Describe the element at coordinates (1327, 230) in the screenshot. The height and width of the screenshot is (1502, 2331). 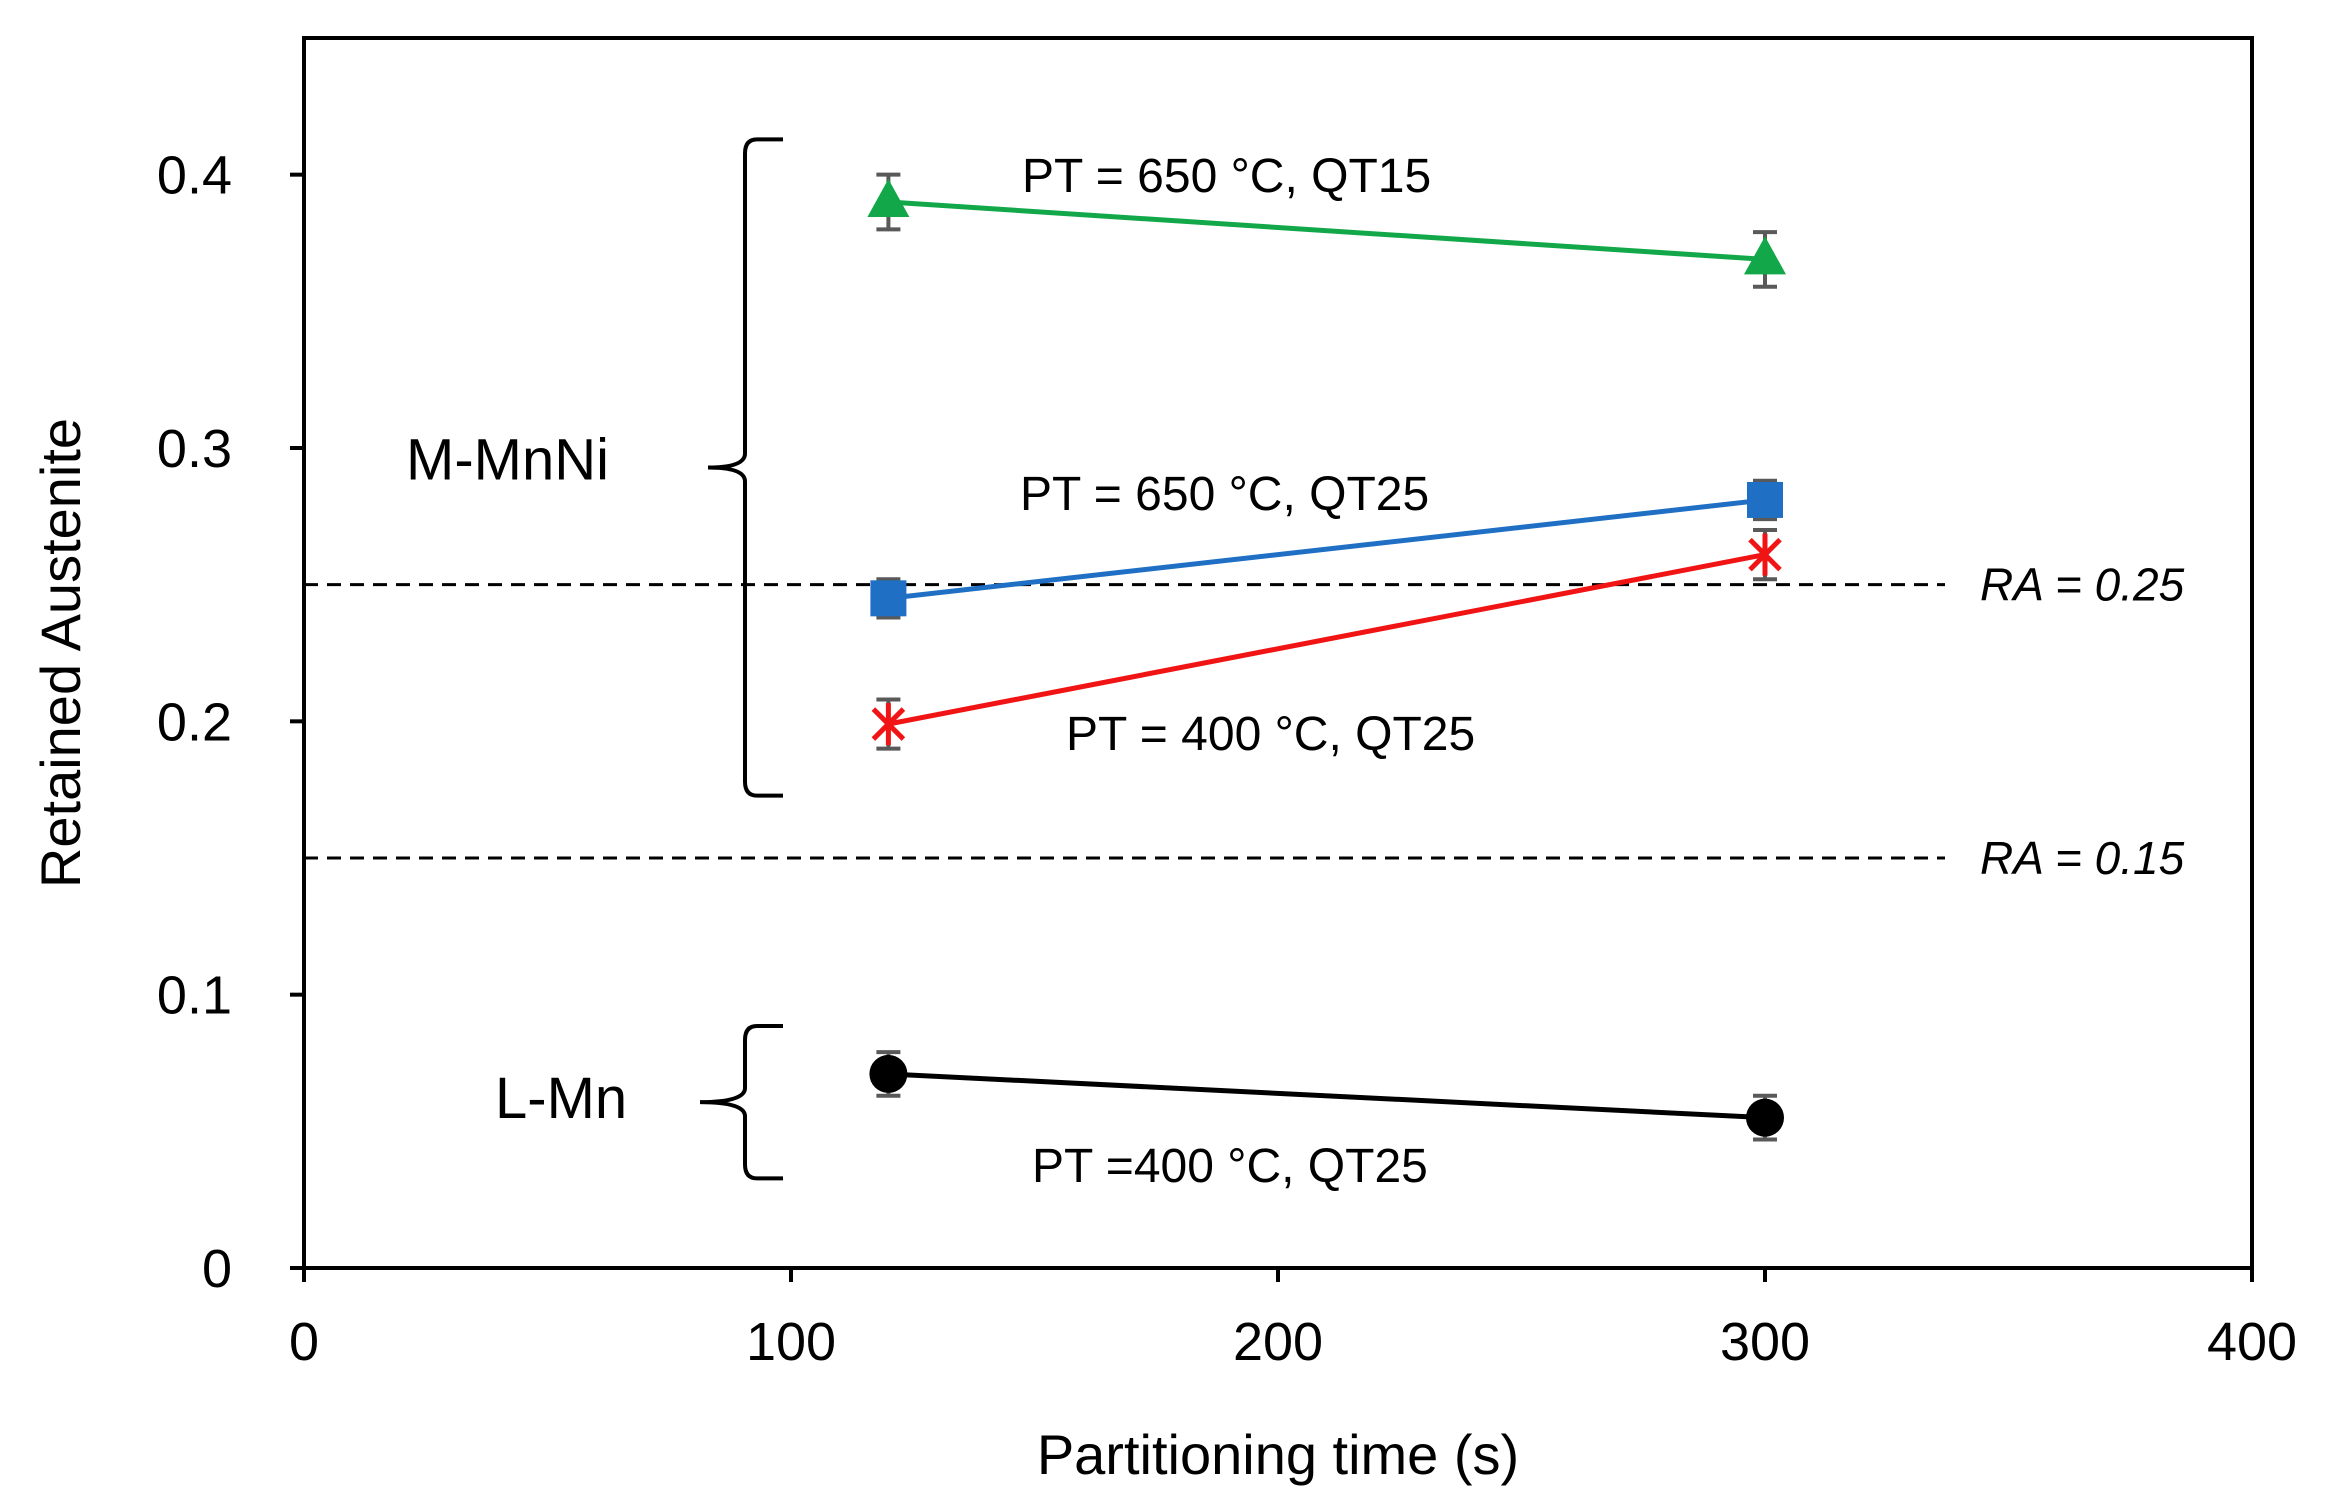
I see `series-line-650-qt15` at that location.